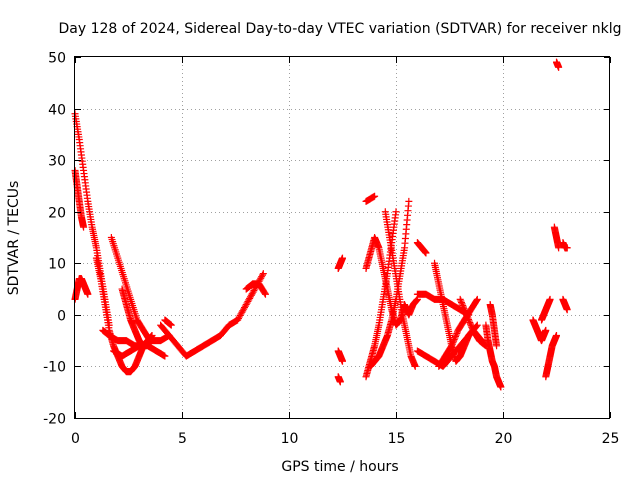 The image size is (640, 480). I want to click on y-tick-label: 0, so click(61, 317).